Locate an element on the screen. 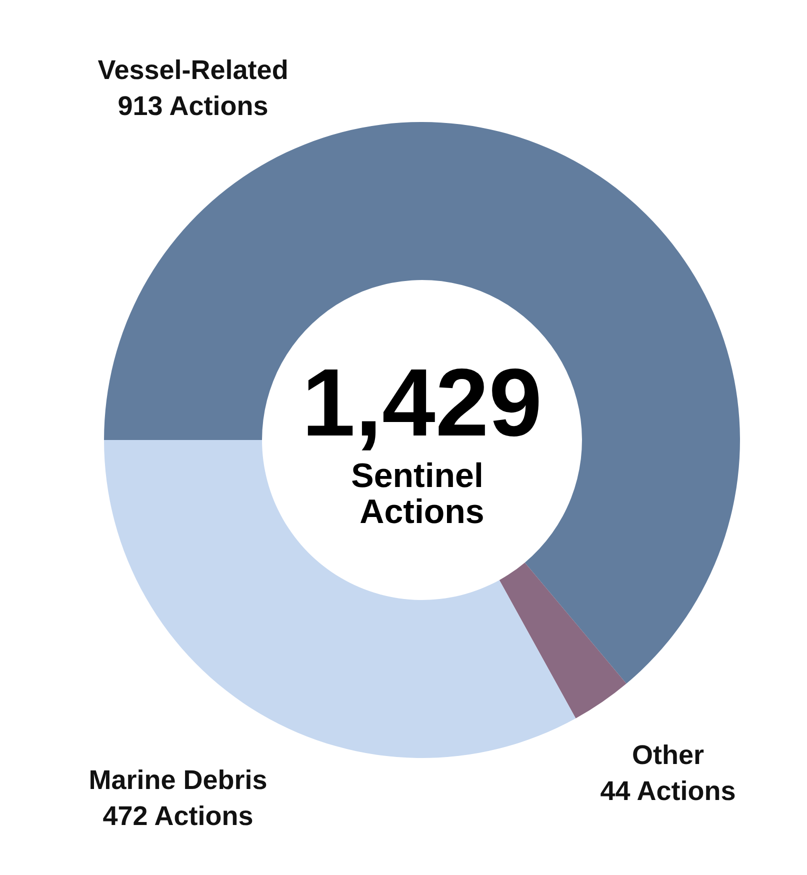 This screenshot has height=875, width=807. text: 1,429 is located at coordinates (422, 403).